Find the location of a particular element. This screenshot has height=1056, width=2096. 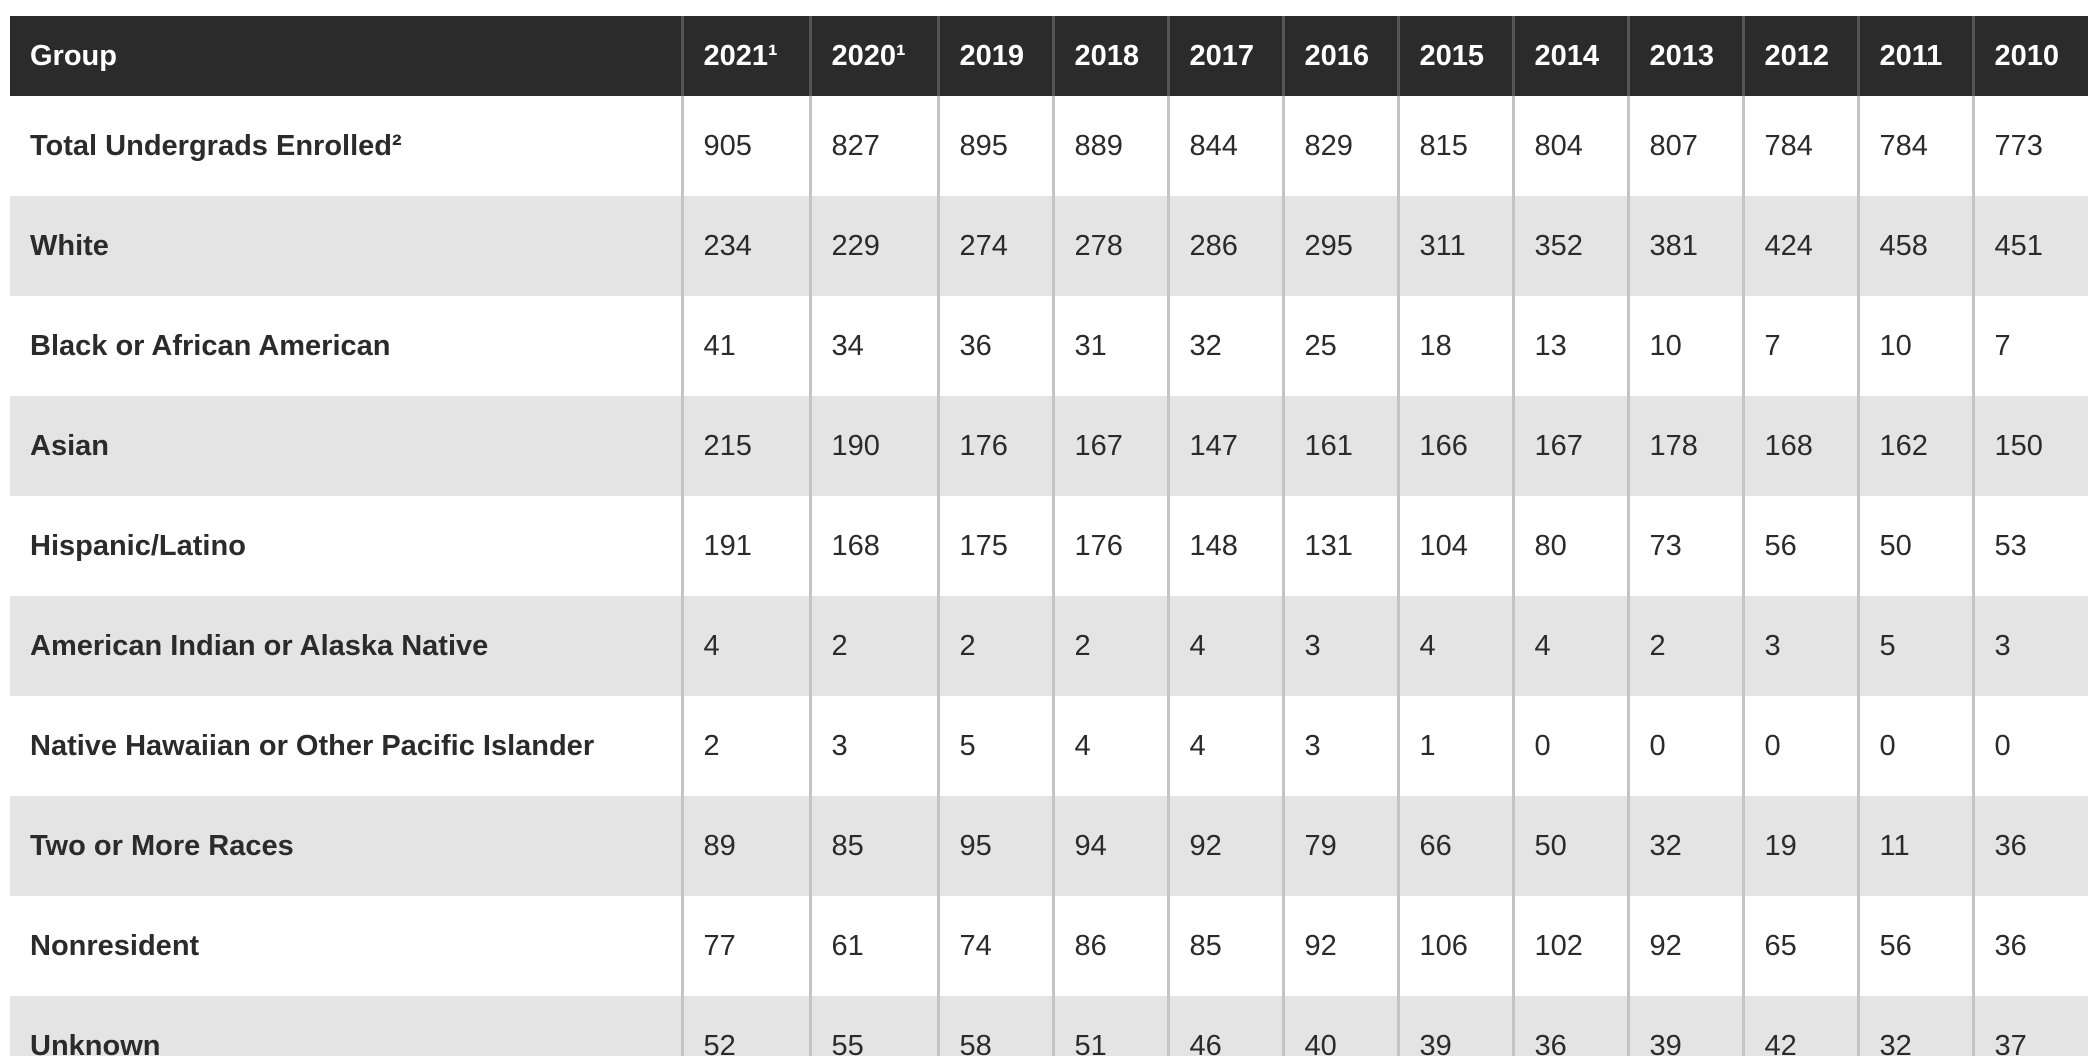

table-row: Unknown 52 55 58 51 46 40 39 36 39 42 32 37 is located at coordinates (1049, 1026).